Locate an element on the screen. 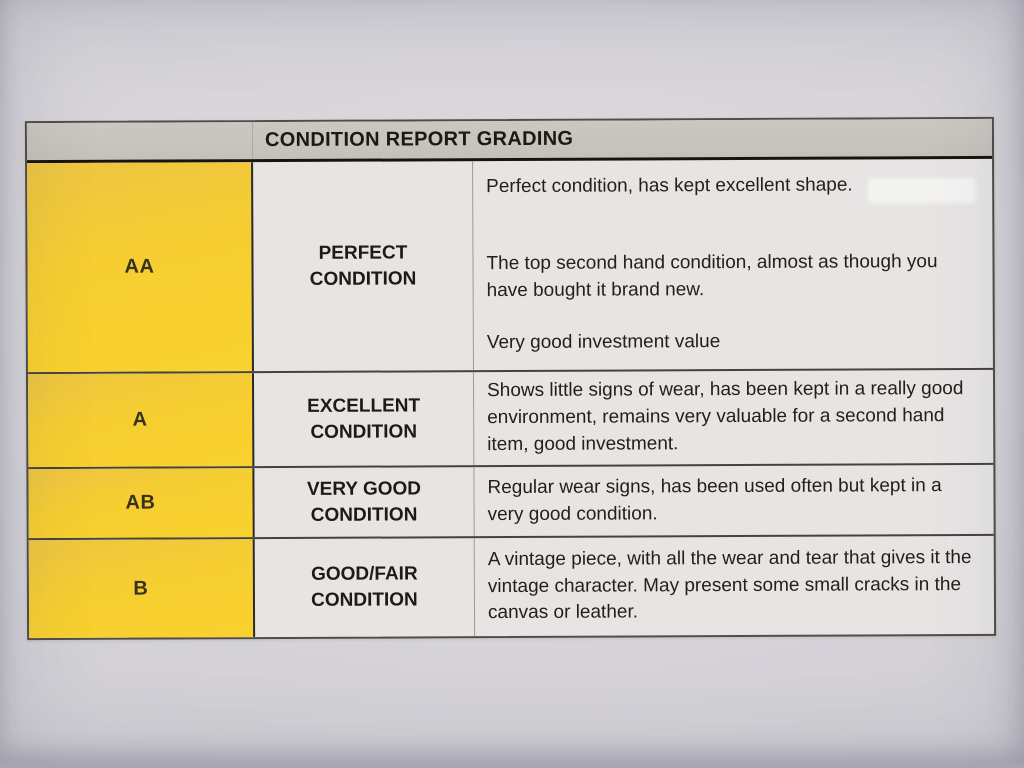 The image size is (1024, 768). description-paragraph: Very good investment value is located at coordinates (603, 342).